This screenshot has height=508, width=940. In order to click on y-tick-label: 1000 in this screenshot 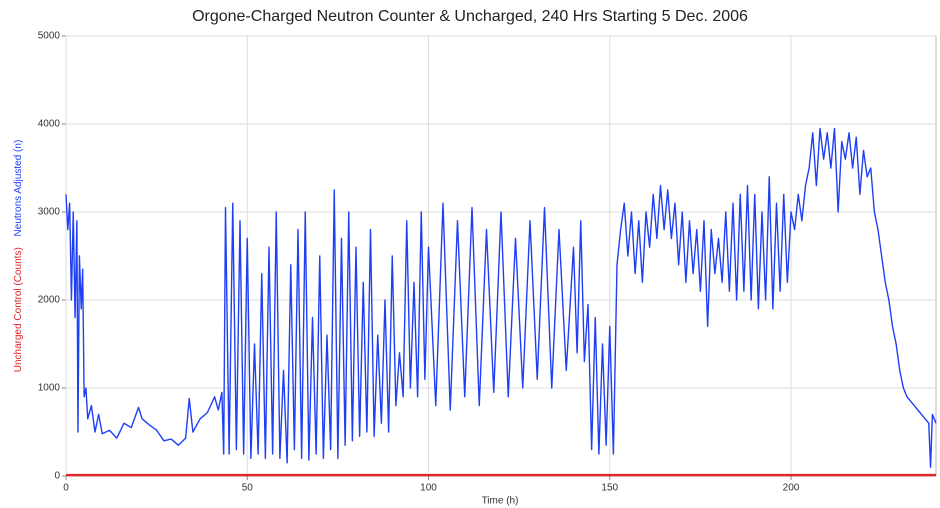, I will do `click(49, 388)`.